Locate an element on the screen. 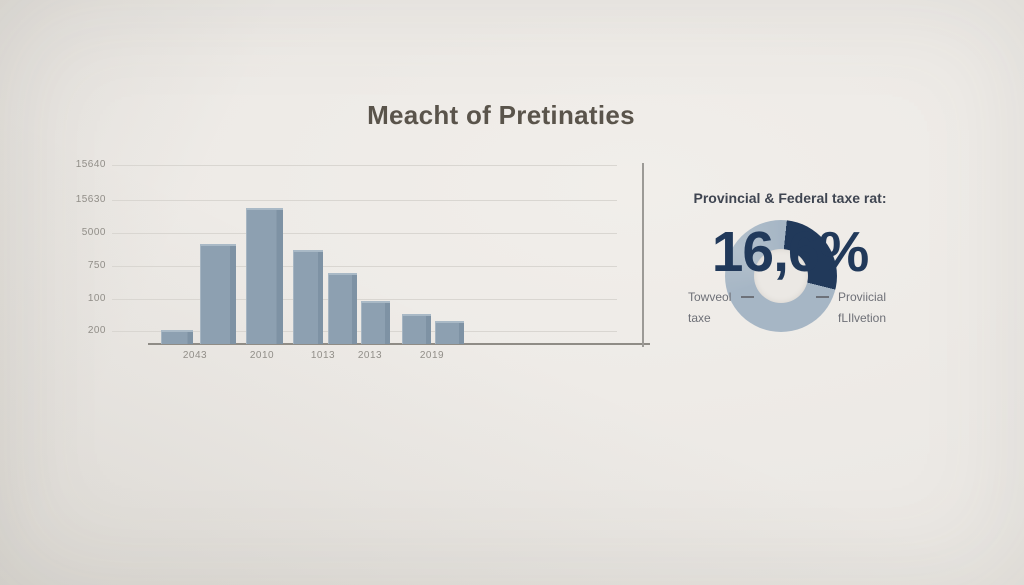  kpi-value: 16,6% is located at coordinates (790, 252).